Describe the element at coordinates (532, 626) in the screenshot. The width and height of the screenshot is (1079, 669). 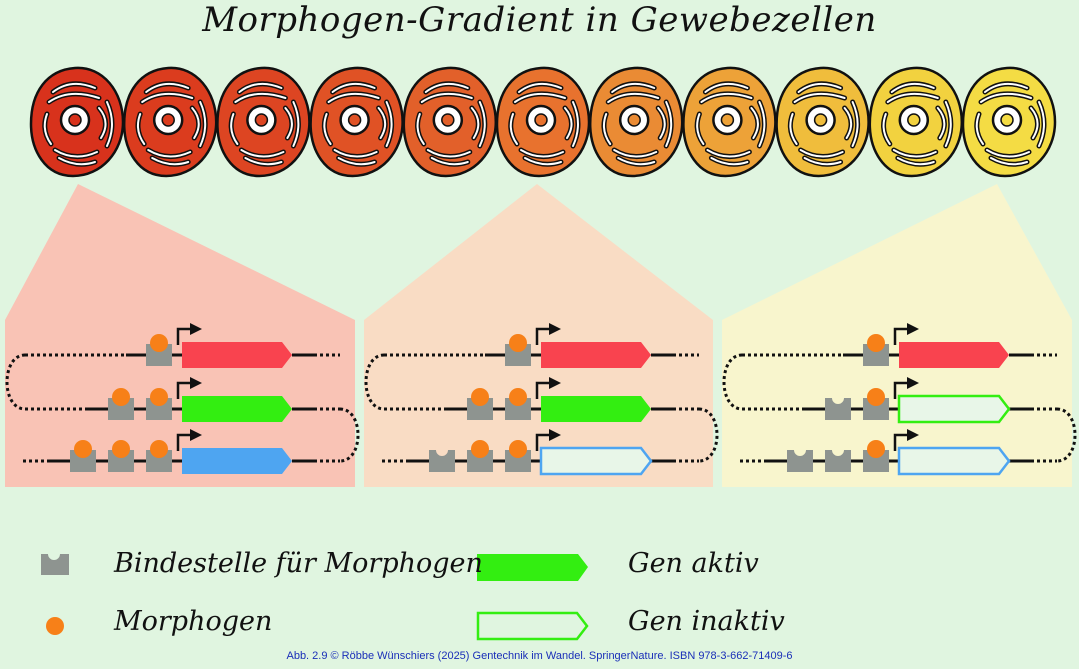
I see `legend-gene-inactive-icon` at that location.